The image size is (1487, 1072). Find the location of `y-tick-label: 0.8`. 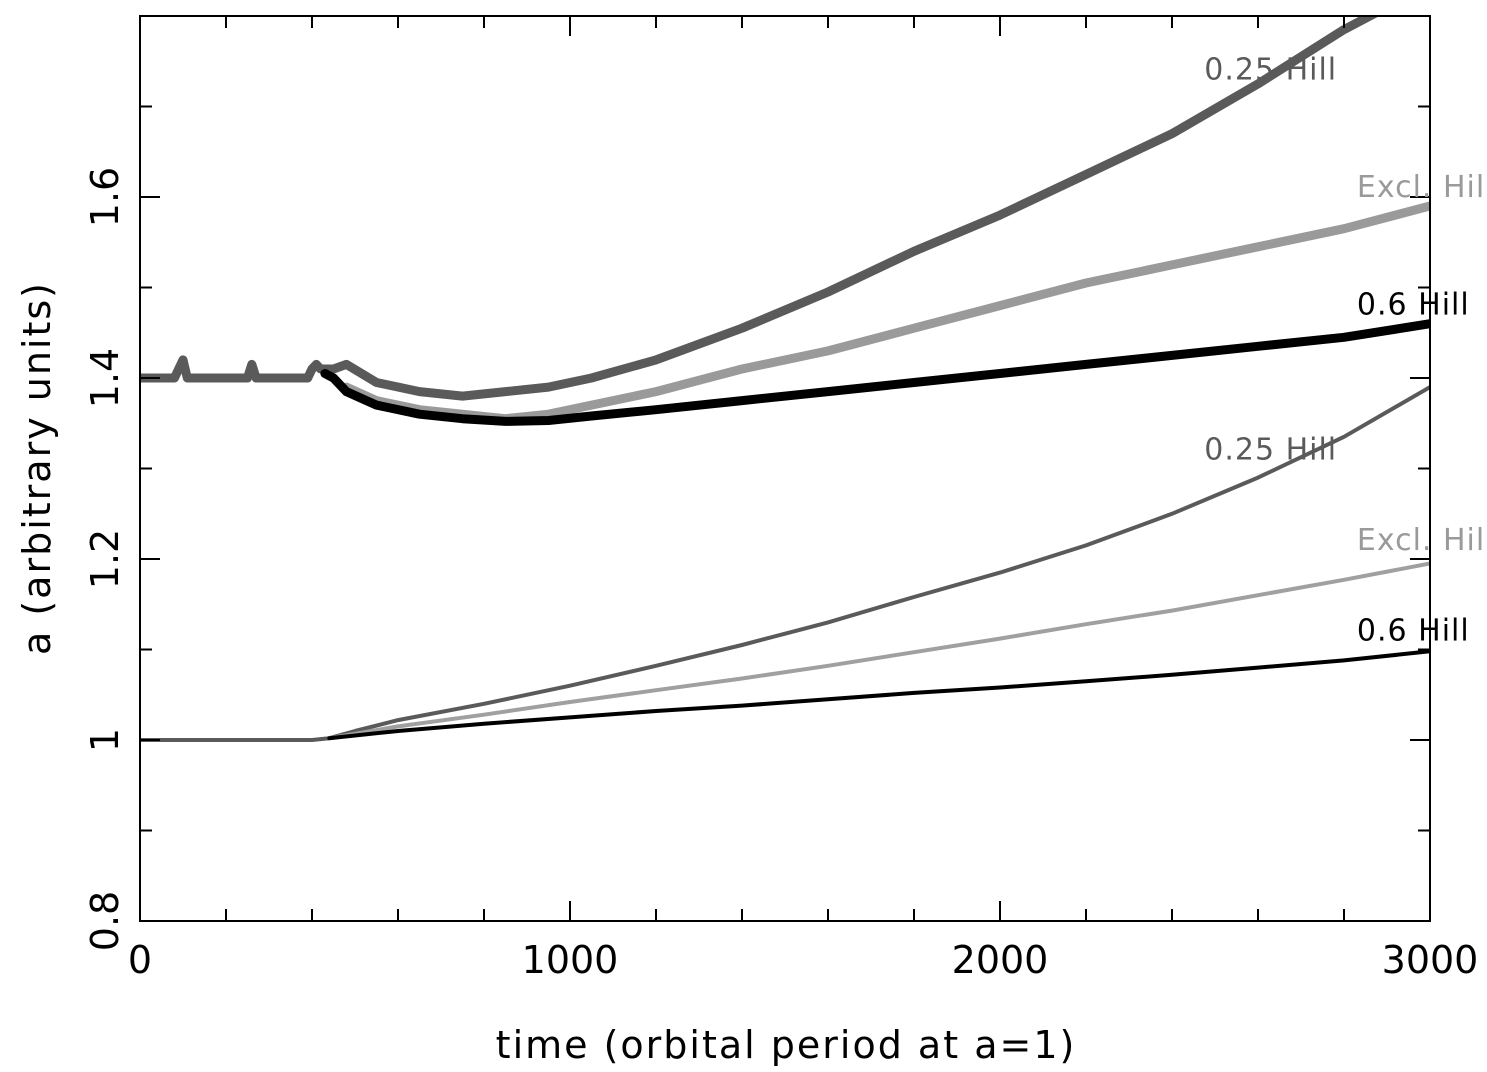

y-tick-label: 0.8 is located at coordinates (105, 921).